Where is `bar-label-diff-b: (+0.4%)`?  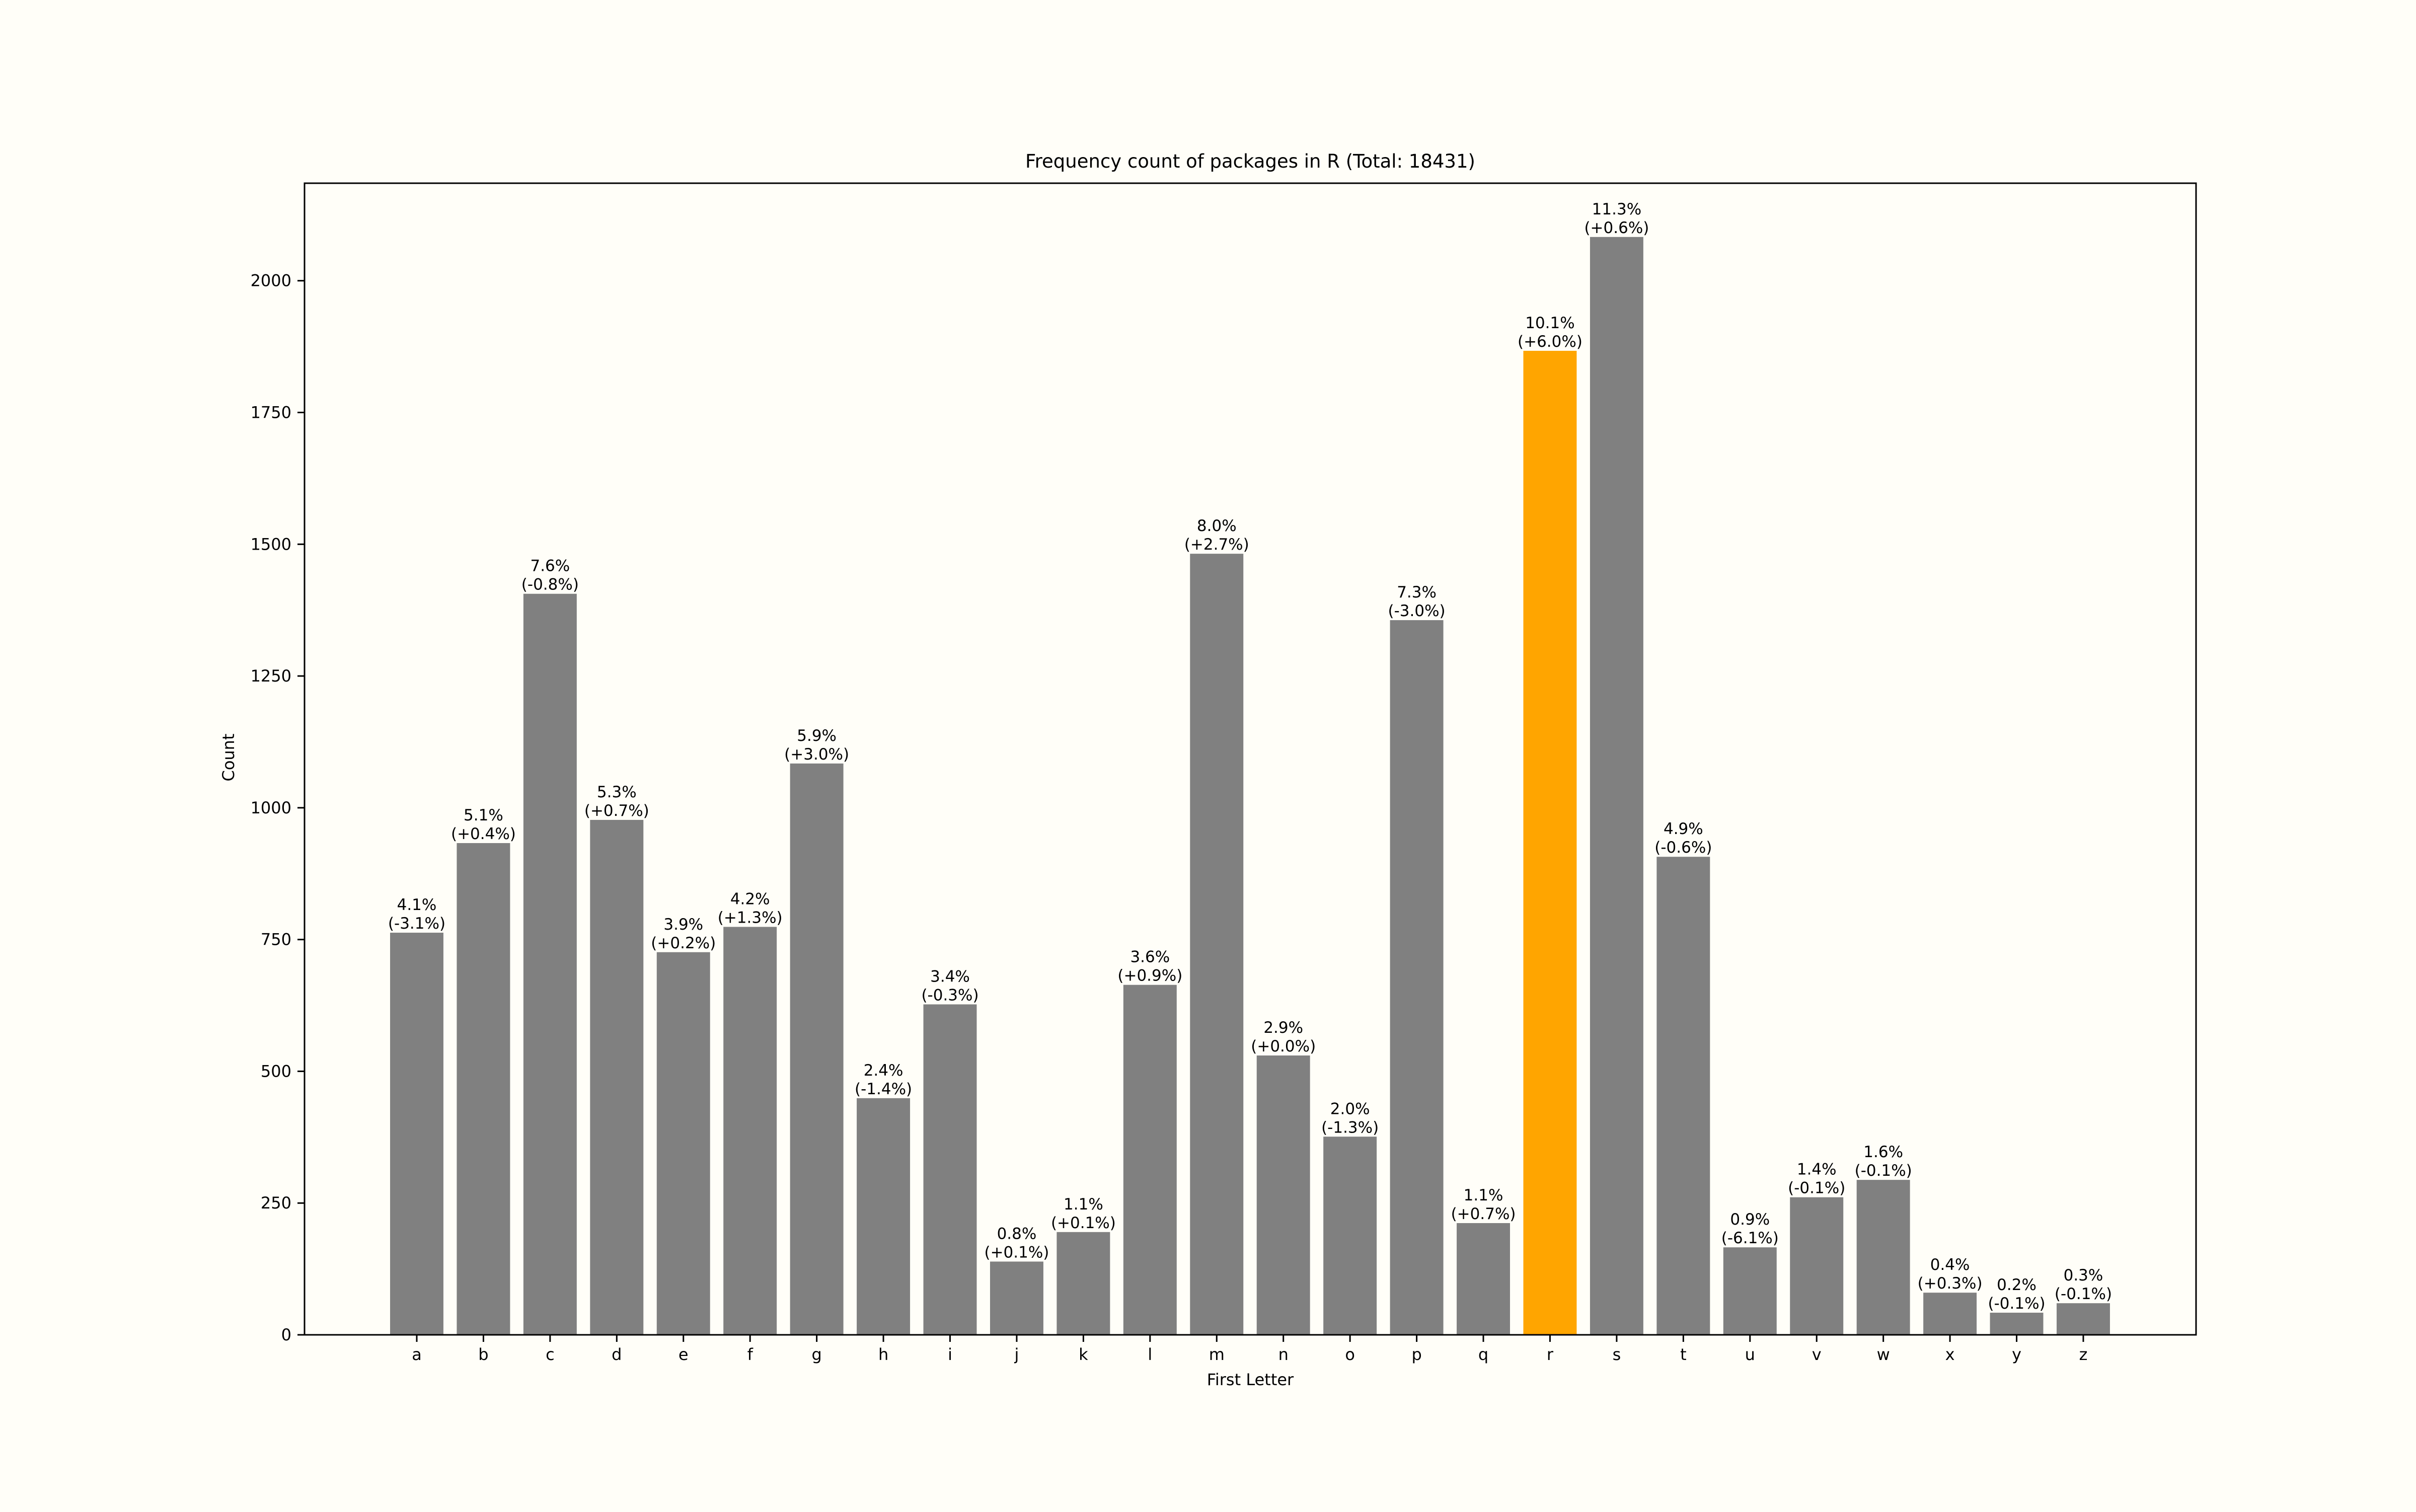
bar-label-diff-b: (+0.4%) is located at coordinates (483, 834).